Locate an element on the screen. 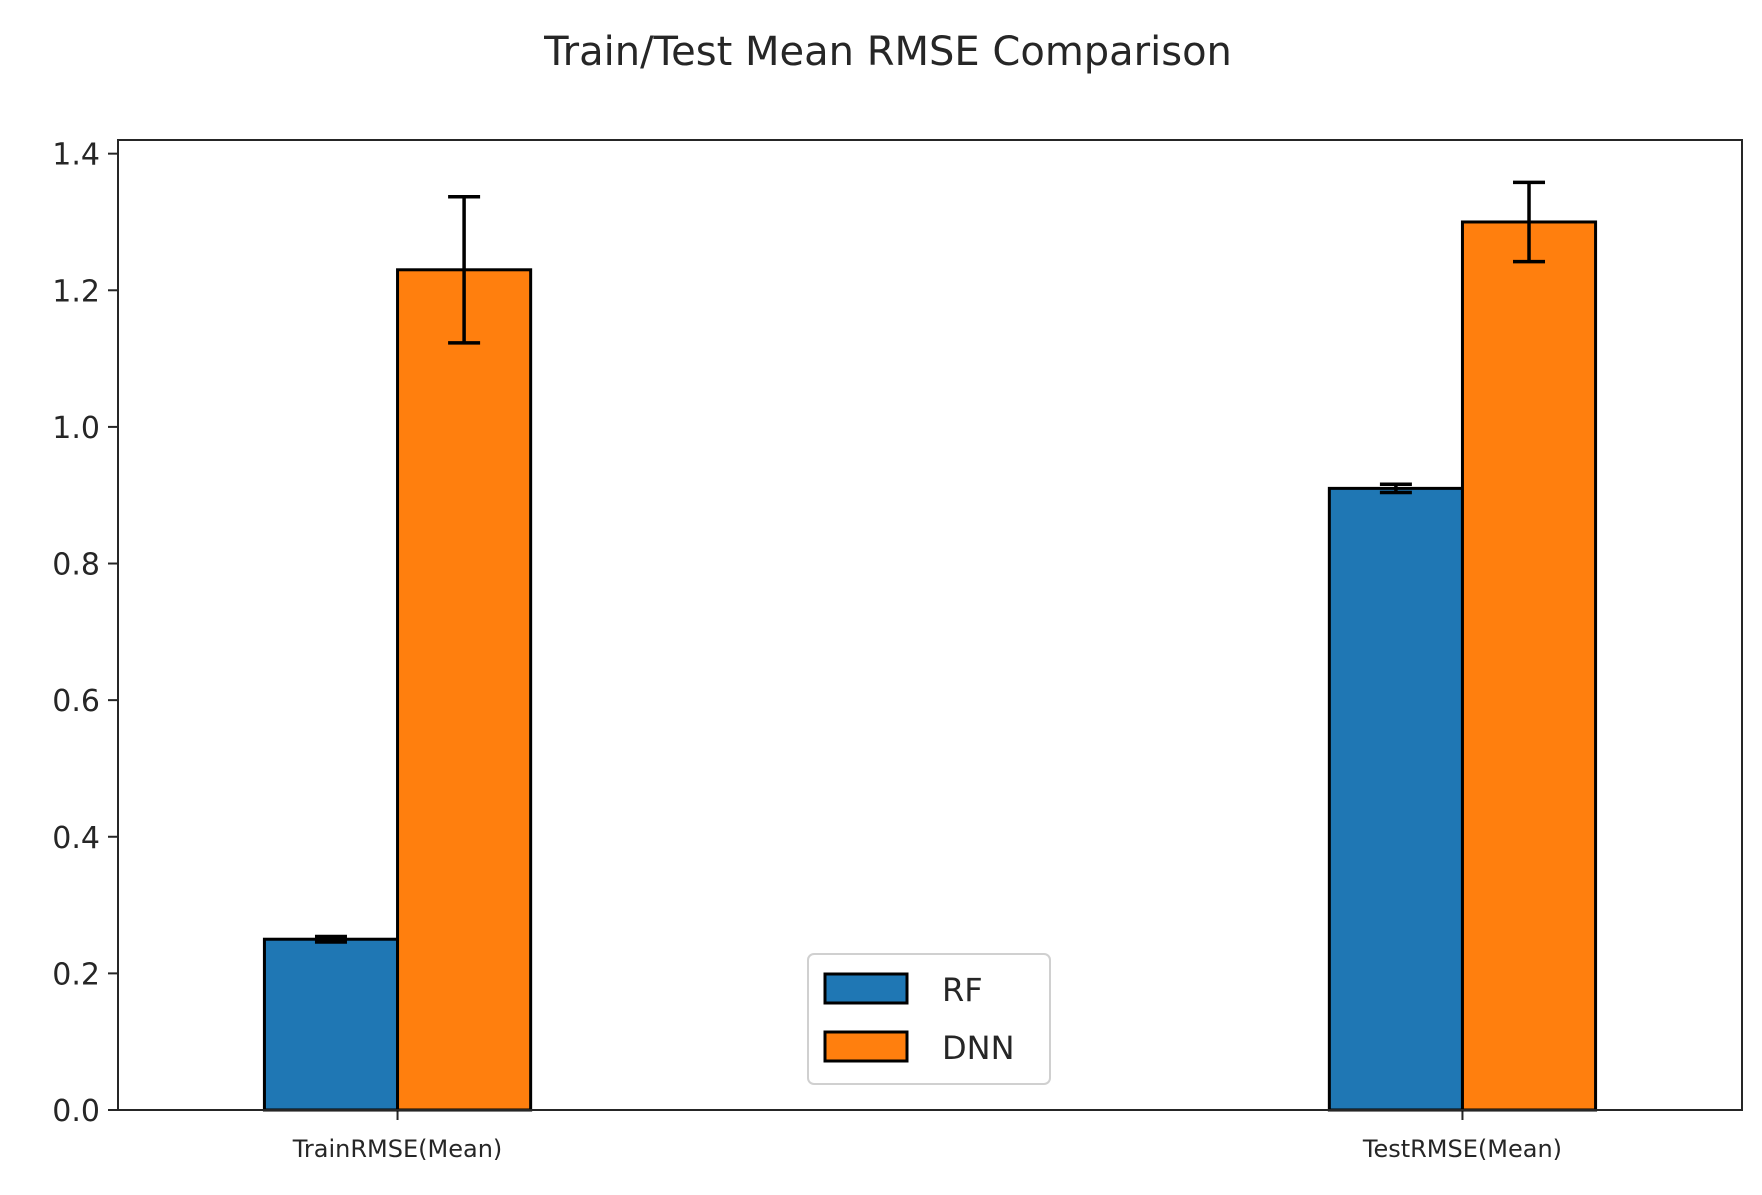 The height and width of the screenshot is (1195, 1762). legend-swatch-rf is located at coordinates (866, 988).